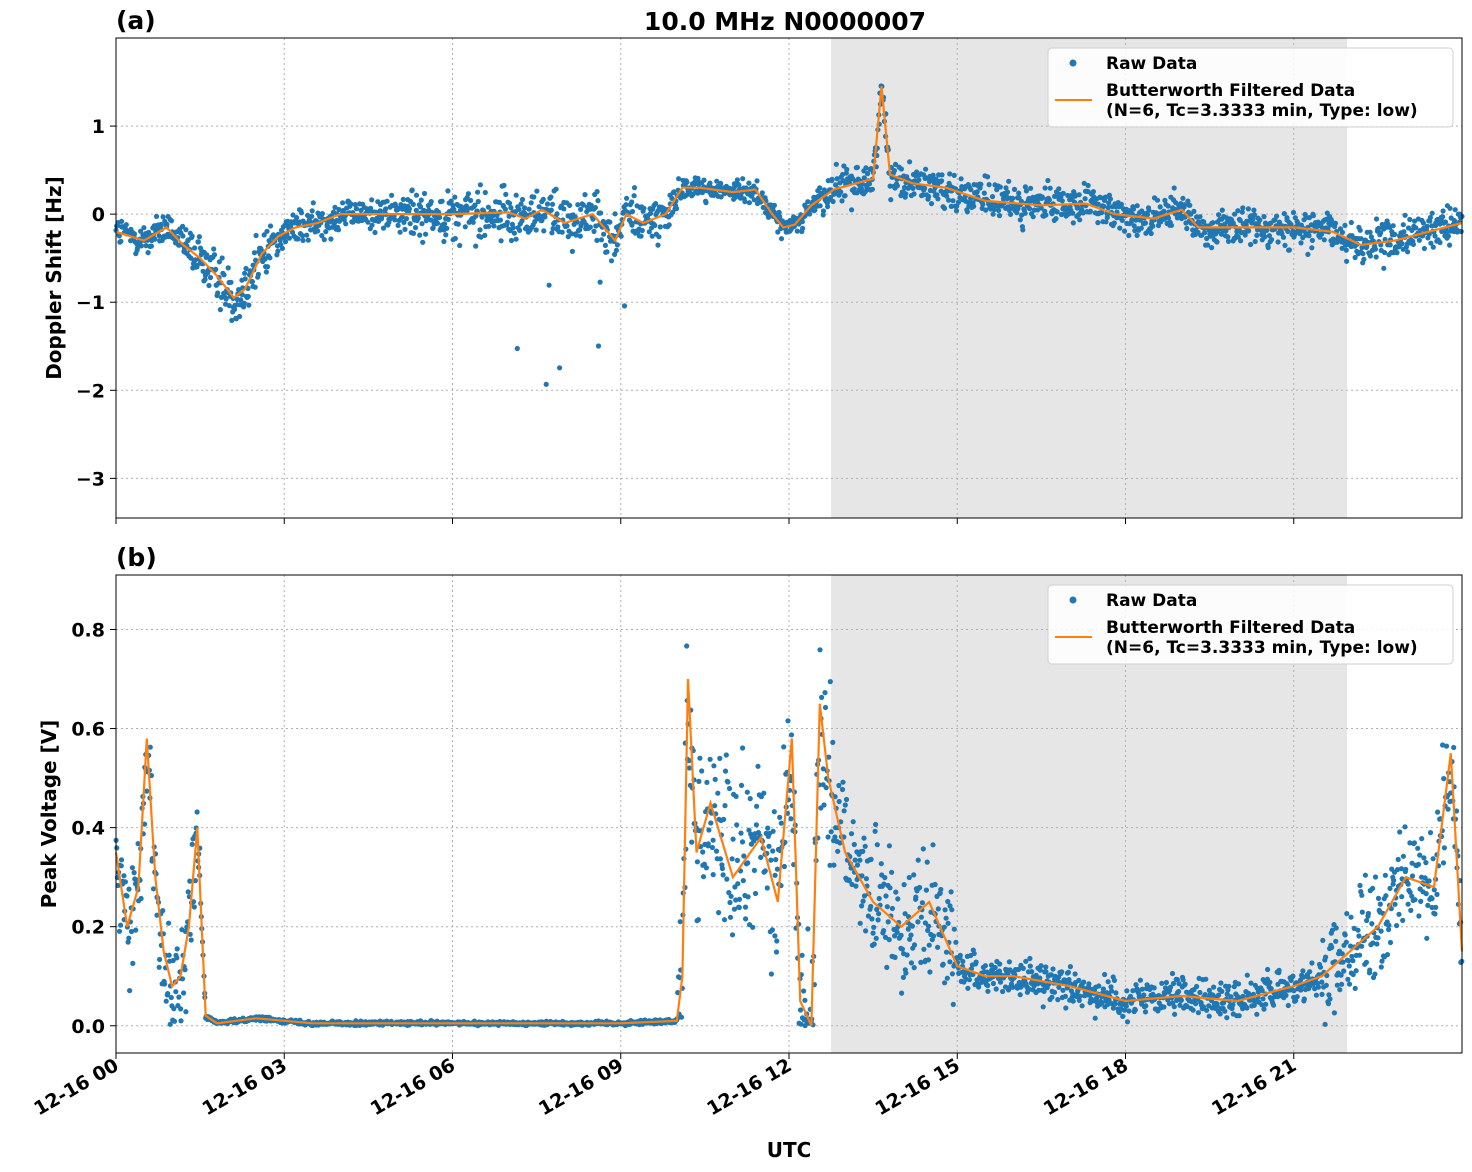 The width and height of the screenshot is (1472, 1172). What do you see at coordinates (1073, 600) in the screenshot?
I see `legend-raw-marker` at bounding box center [1073, 600].